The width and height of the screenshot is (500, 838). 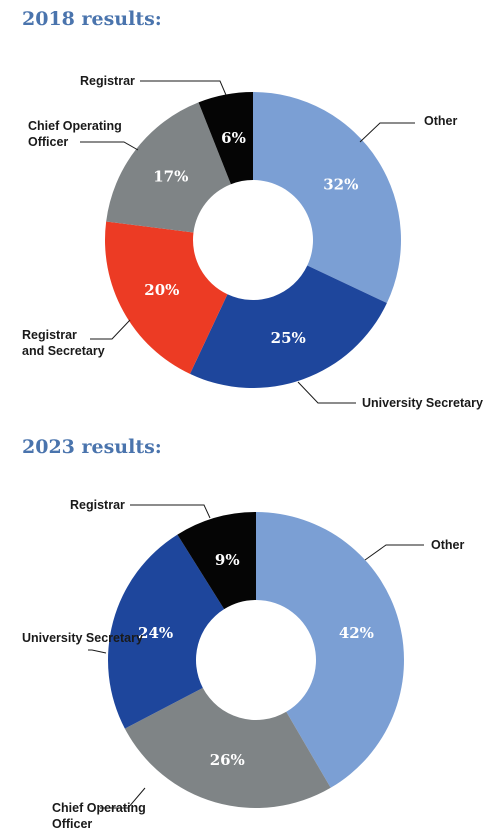 What do you see at coordinates (340, 184) in the screenshot?
I see `slice-percent-label: 32%` at bounding box center [340, 184].